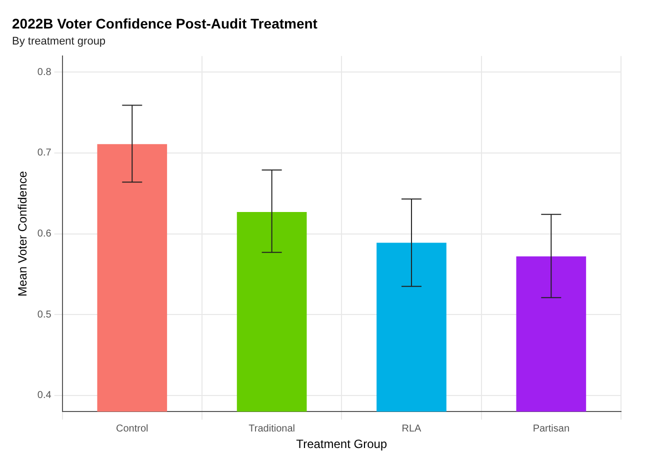 The height and width of the screenshot is (464, 645). What do you see at coordinates (132, 428) in the screenshot?
I see `x-tick-label: Control` at bounding box center [132, 428].